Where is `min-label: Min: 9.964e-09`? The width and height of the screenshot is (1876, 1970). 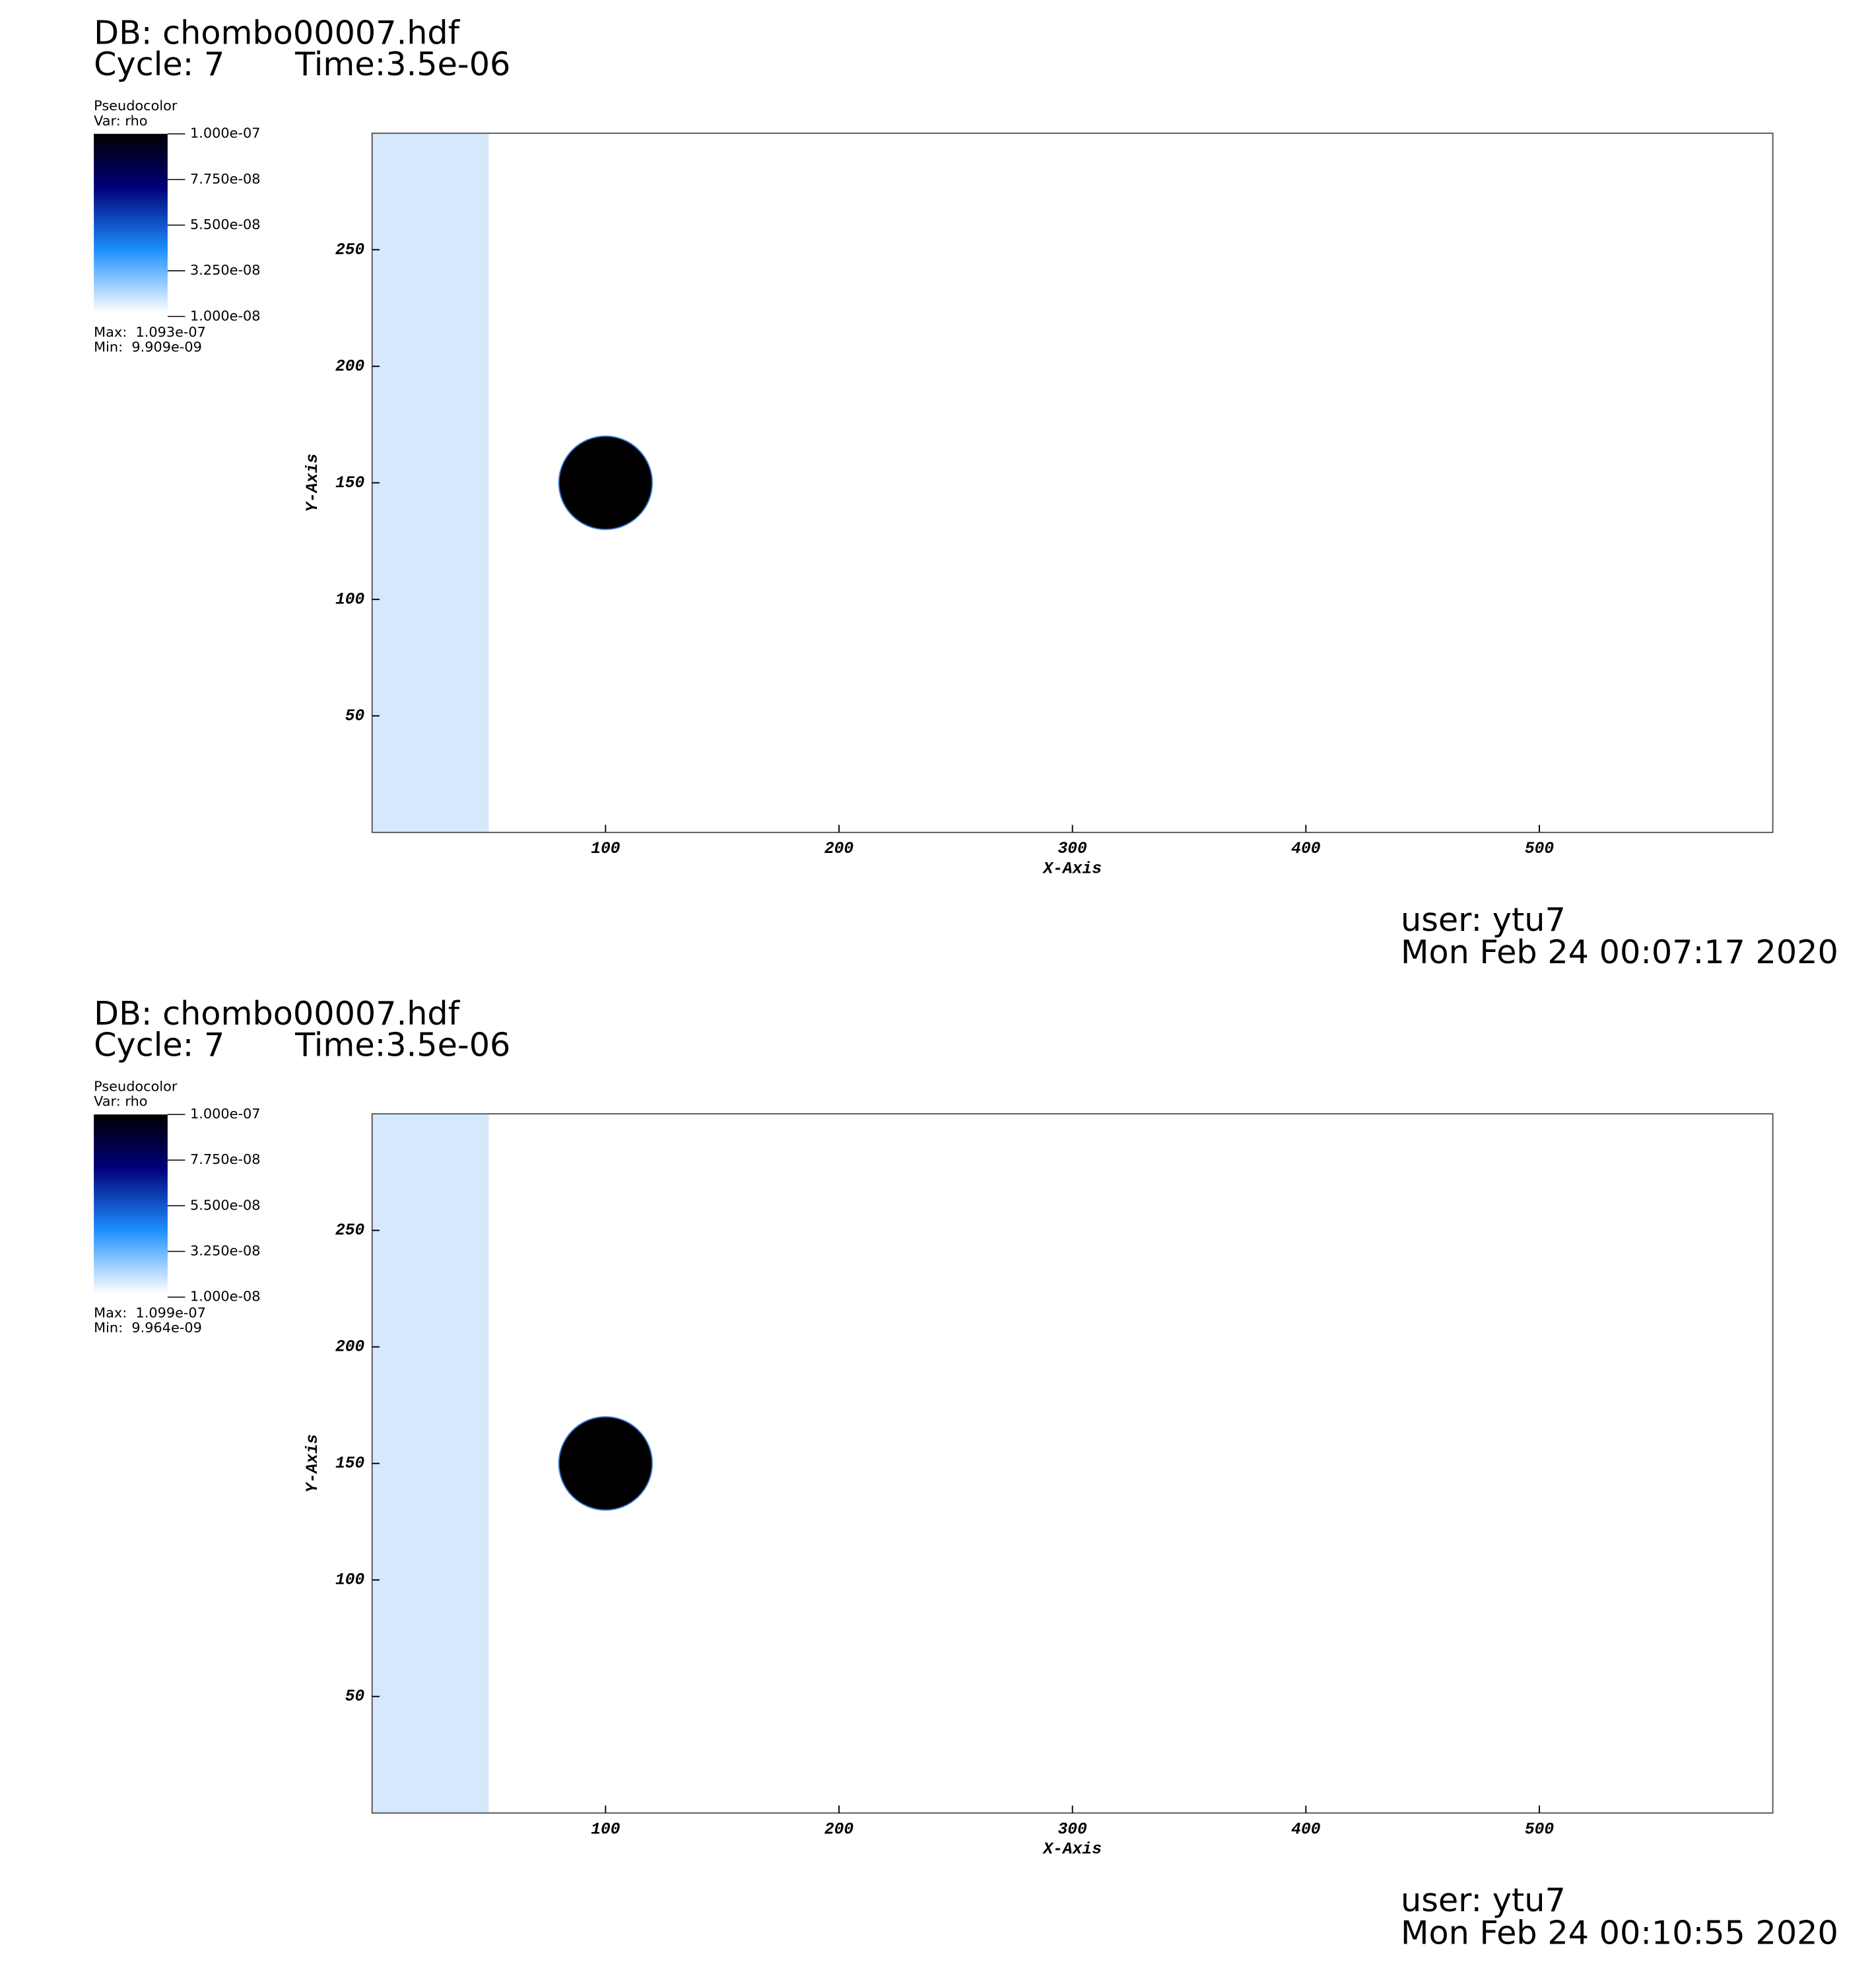 min-label: Min: 9.964e-09 is located at coordinates (148, 1328).